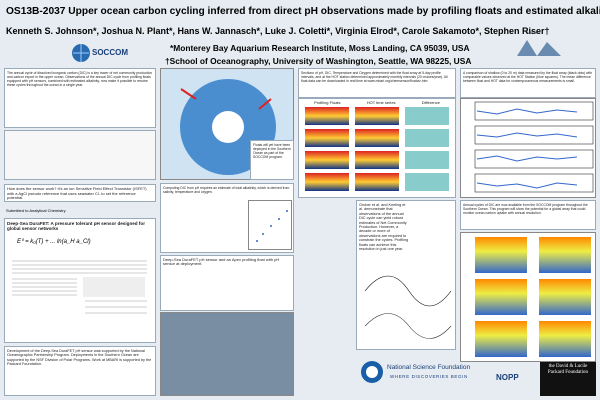 The image size is (600, 400). Describe the element at coordinates (36, 210) in the screenshot. I see `submitted: Submitted to Analytical Chemistry` at that location.